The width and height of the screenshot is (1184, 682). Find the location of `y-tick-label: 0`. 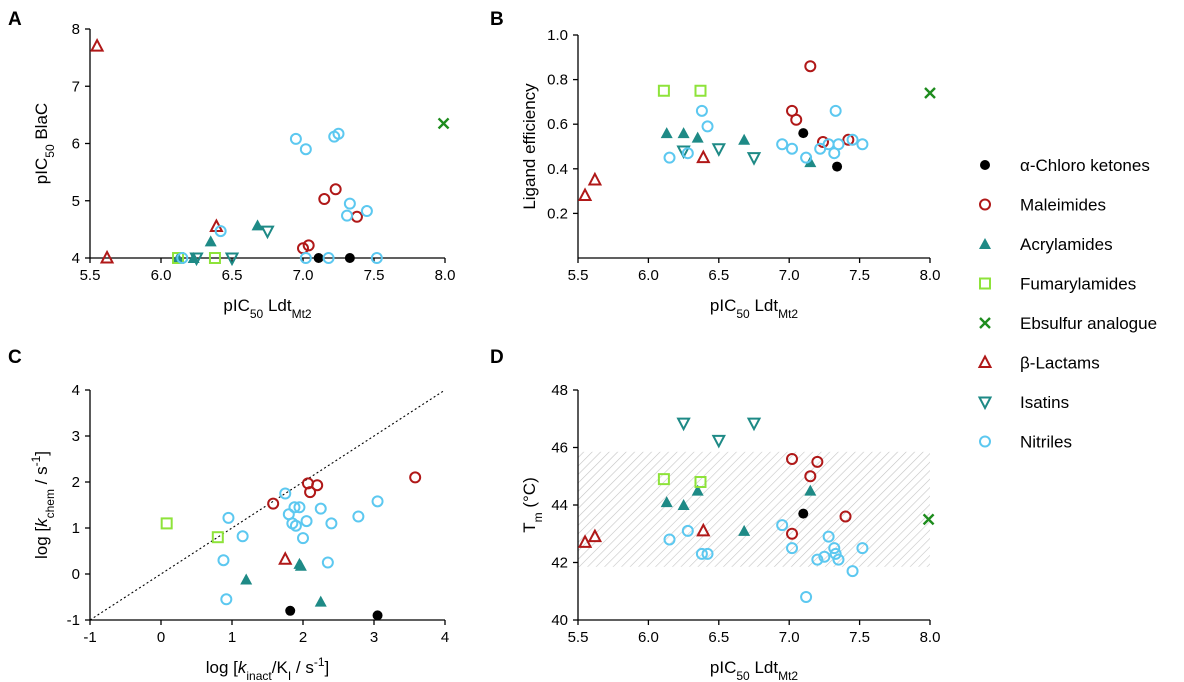

y-tick-label: 0 is located at coordinates (76, 574).